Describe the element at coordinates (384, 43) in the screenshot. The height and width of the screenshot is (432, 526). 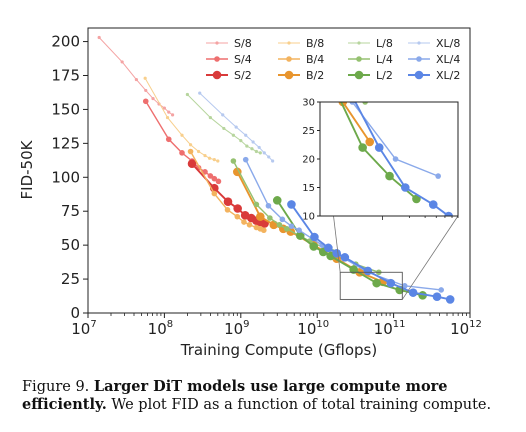
I see `legend-label: L/8` at that location.